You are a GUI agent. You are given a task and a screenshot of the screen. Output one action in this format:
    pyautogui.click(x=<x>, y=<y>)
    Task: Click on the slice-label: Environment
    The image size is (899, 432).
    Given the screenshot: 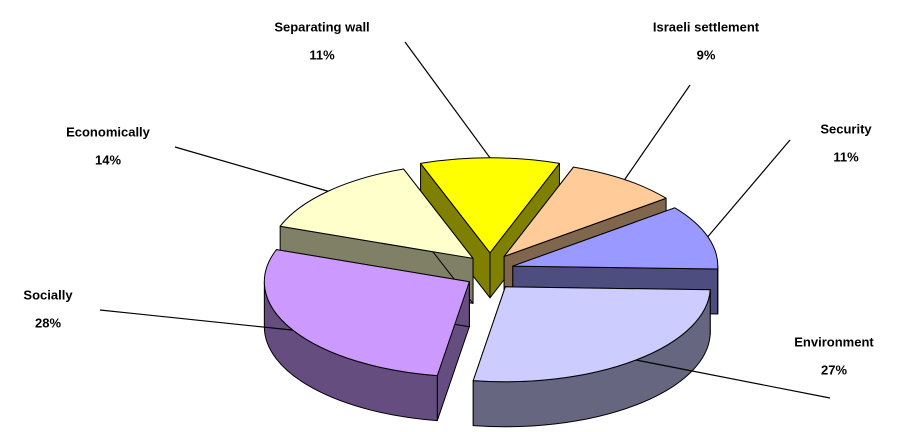 What is the action you would take?
    pyautogui.click(x=834, y=341)
    